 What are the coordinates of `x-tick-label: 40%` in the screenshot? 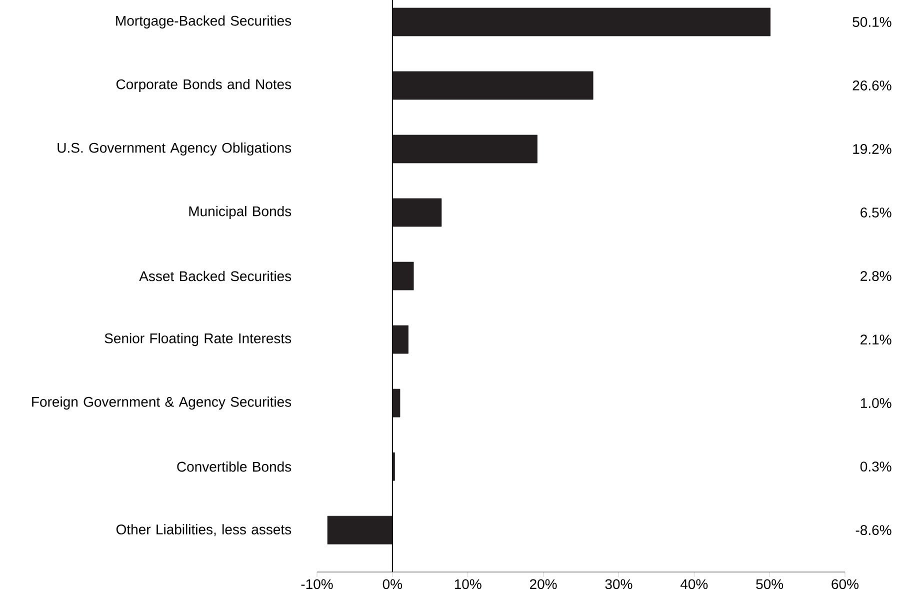 It's located at (694, 584).